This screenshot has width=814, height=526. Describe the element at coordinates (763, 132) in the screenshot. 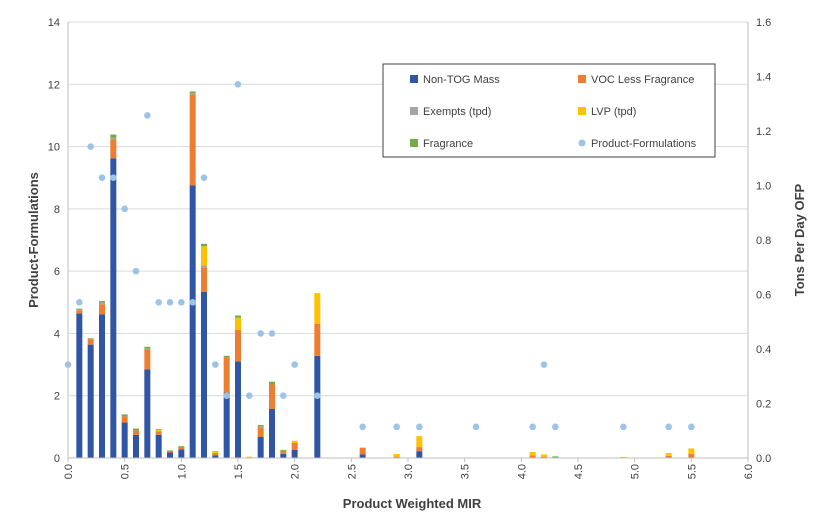

I see `y-right-tick-label: 1.2` at that location.